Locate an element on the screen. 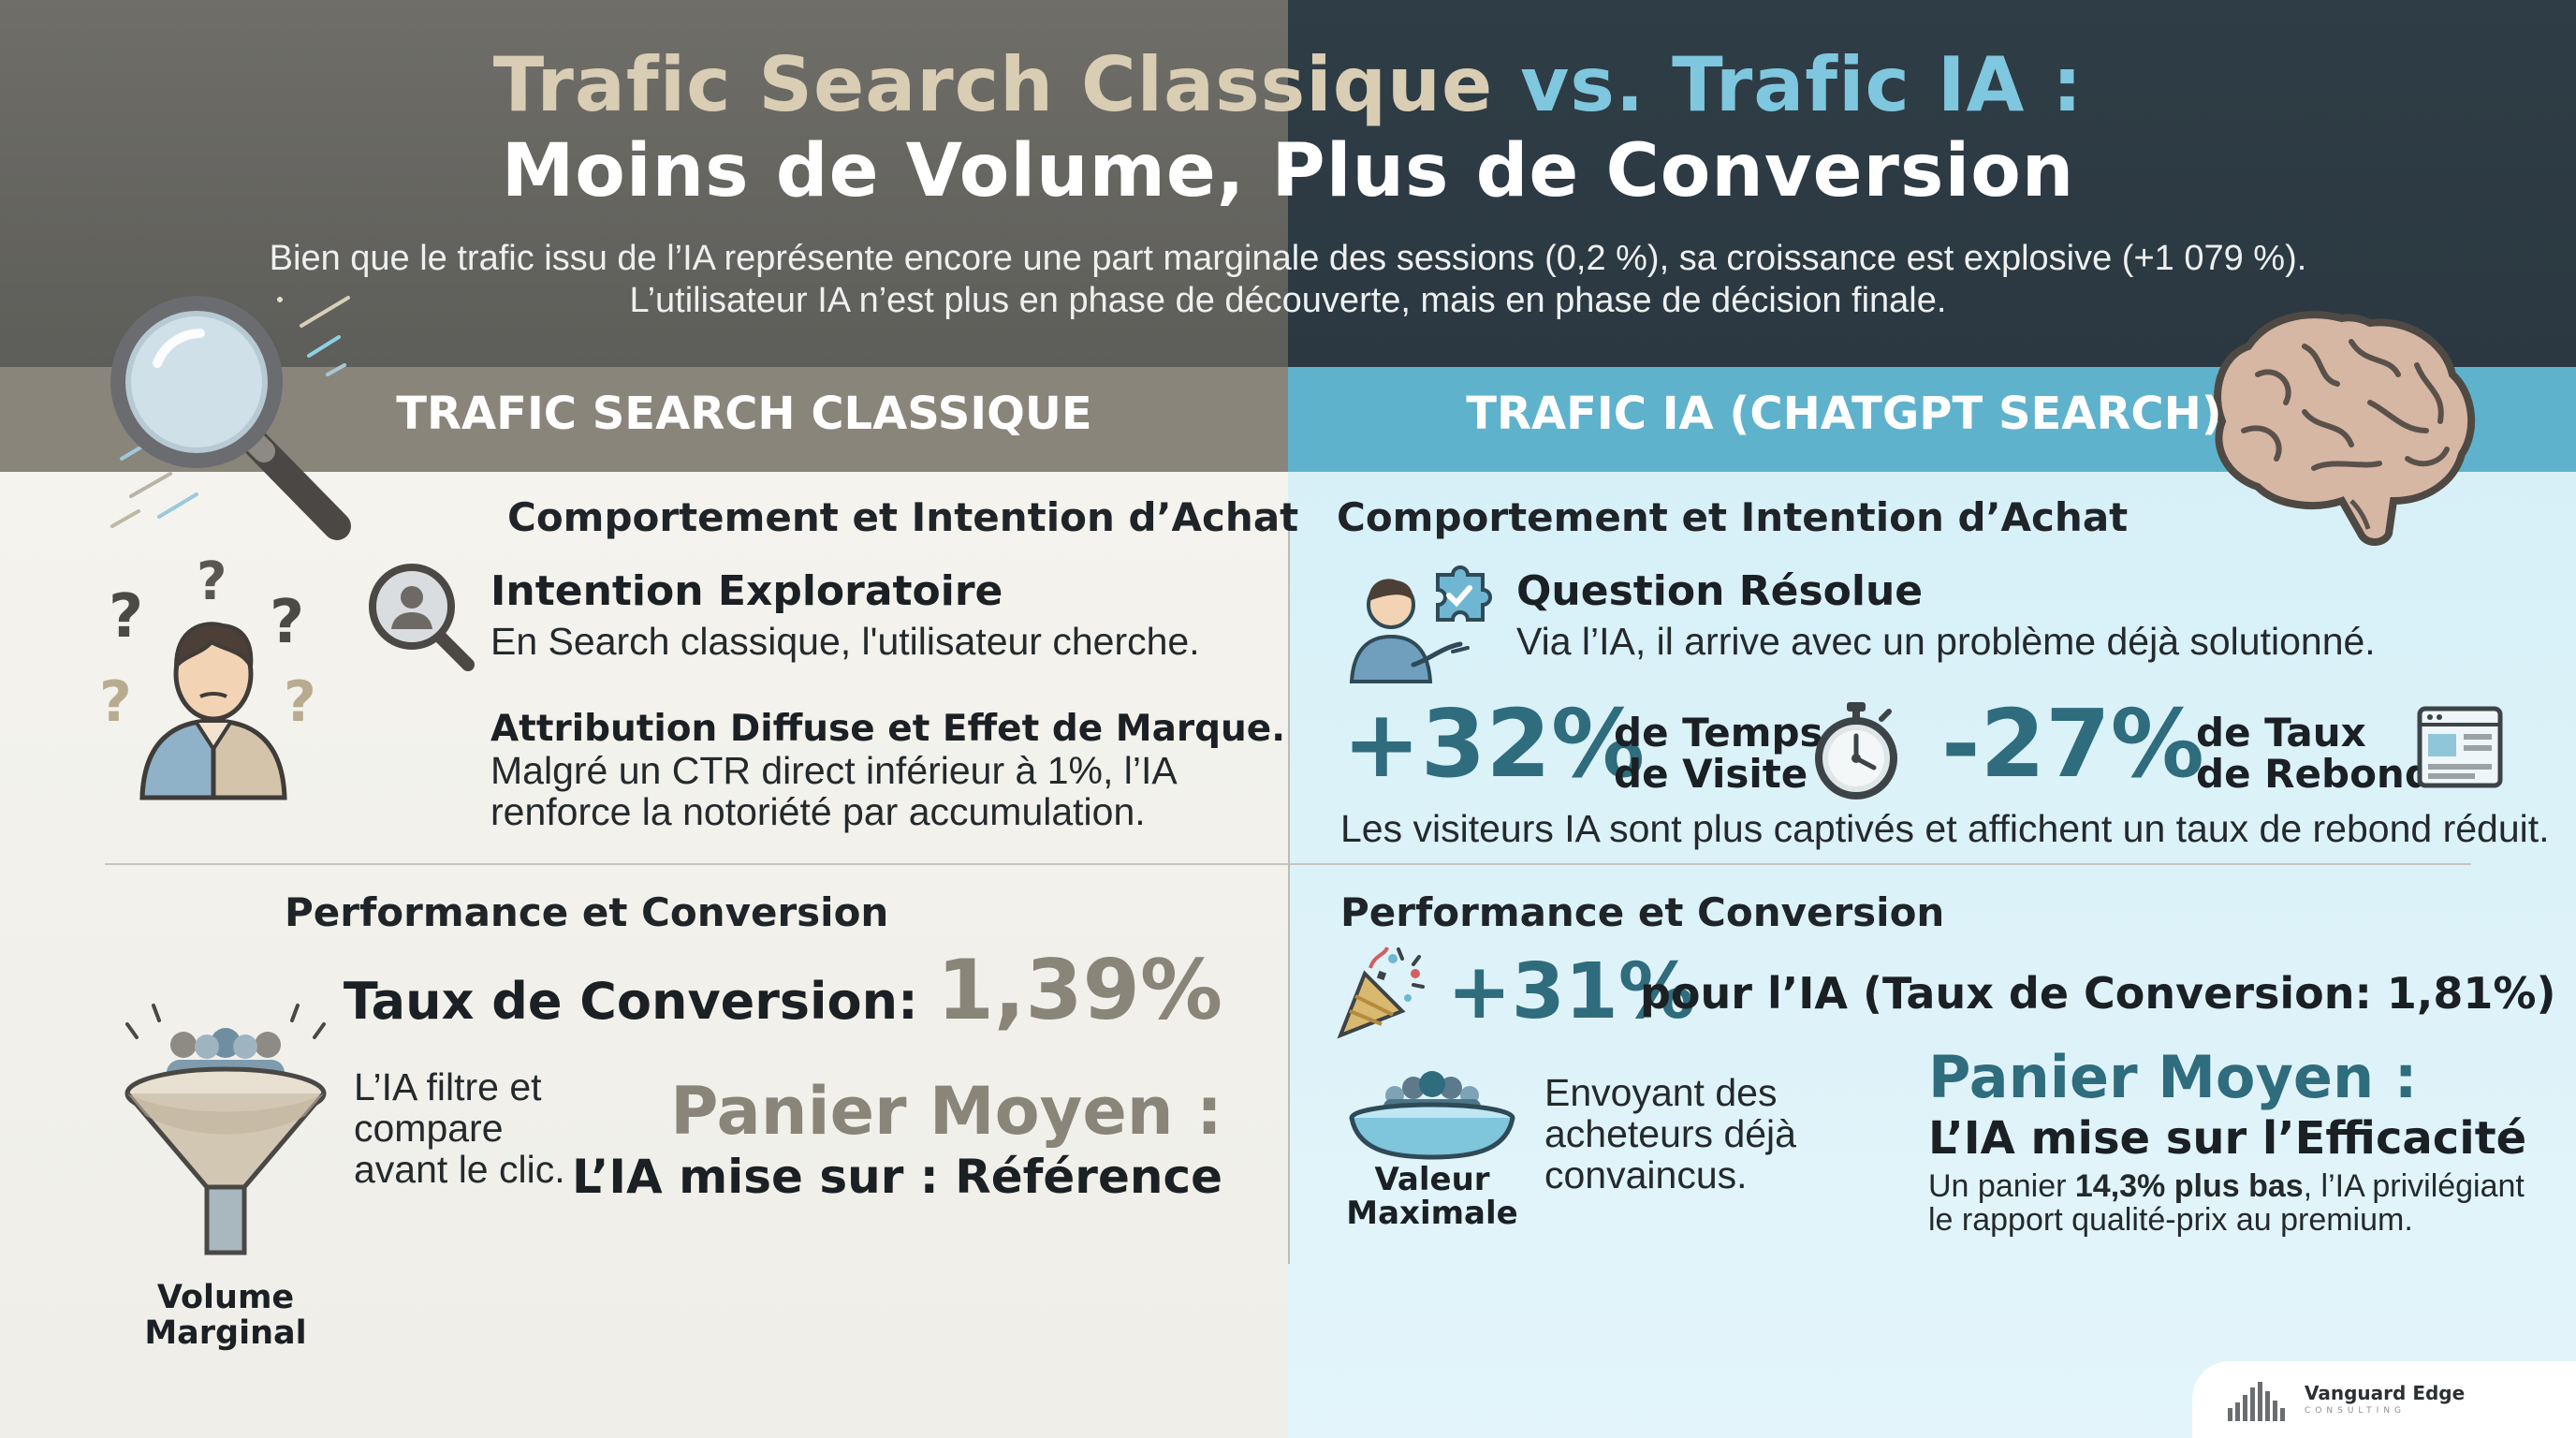 Image resolution: width=2576 pixels, height=1438 pixels. right-performance-heading: Performance et Conversion is located at coordinates (1642, 912).